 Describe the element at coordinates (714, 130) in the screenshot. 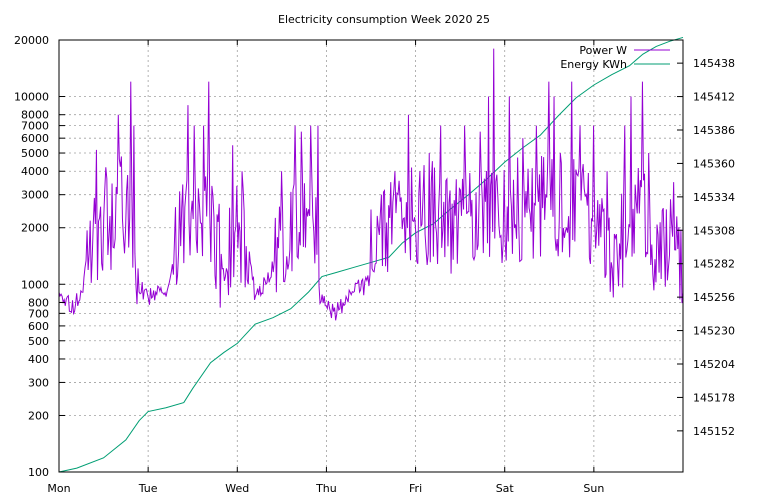

I see `y2-tick-label: 145386` at that location.